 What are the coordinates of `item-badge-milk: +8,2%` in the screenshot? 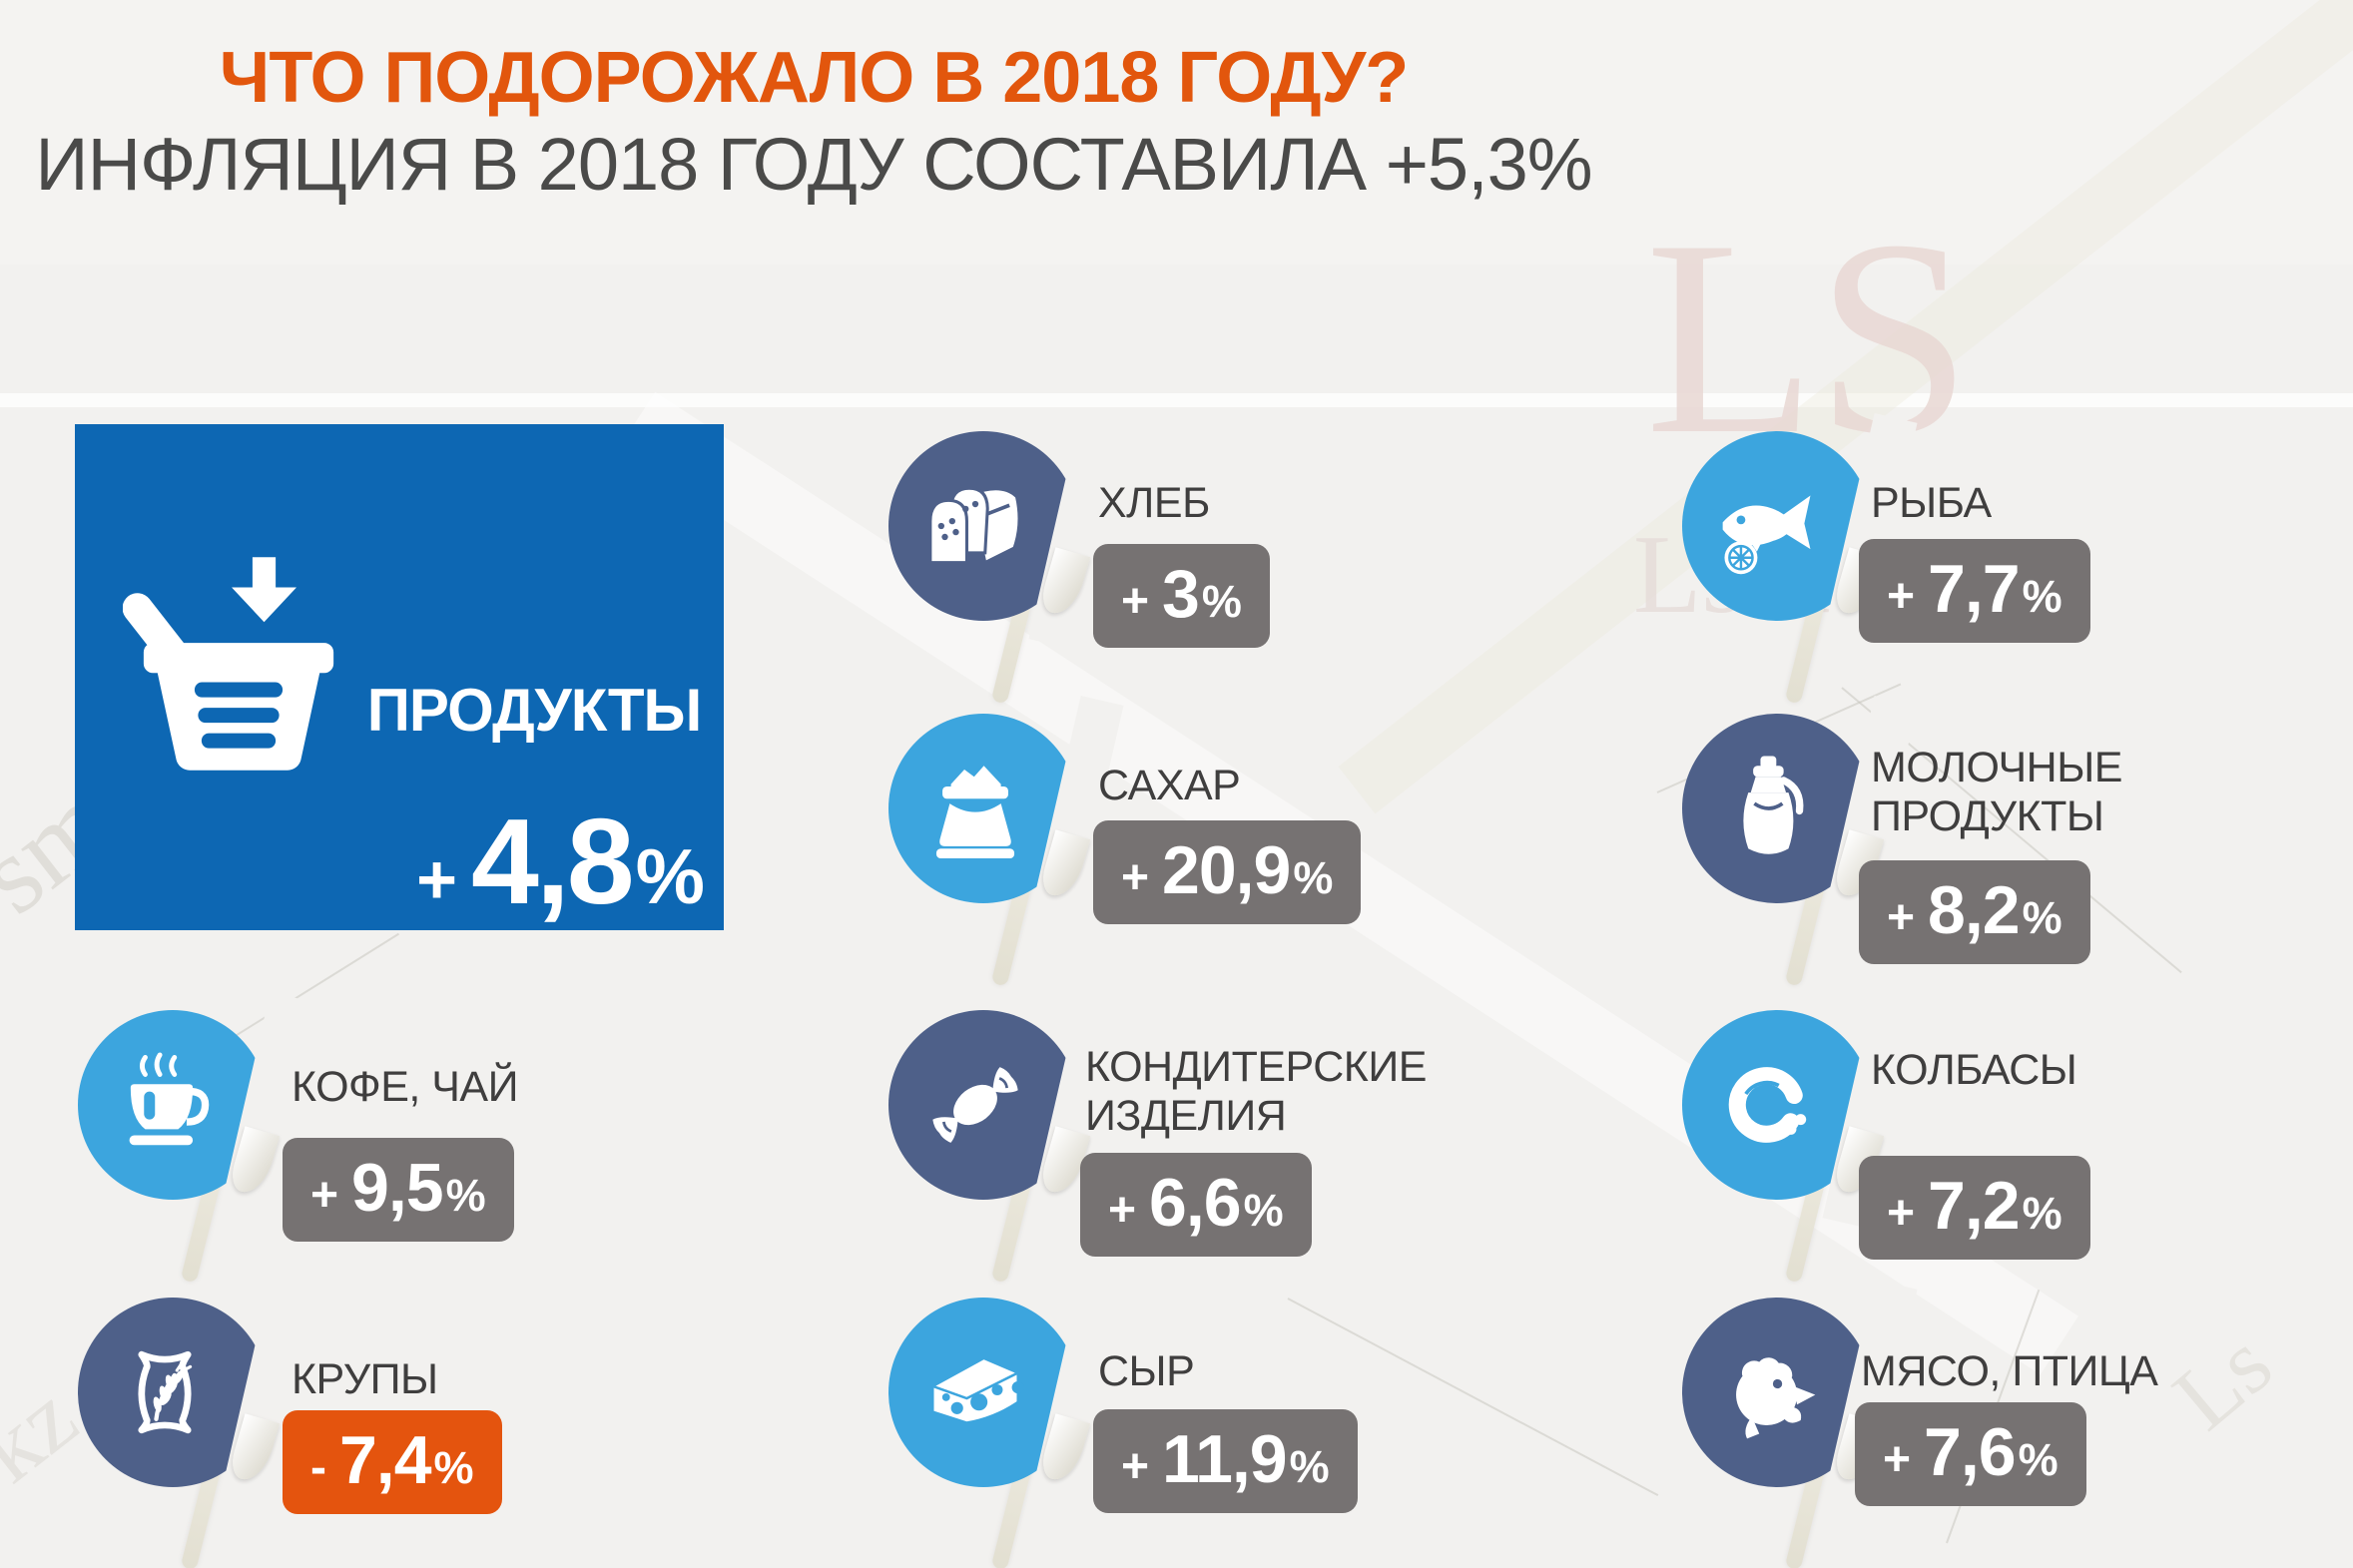 It's located at (1975, 912).